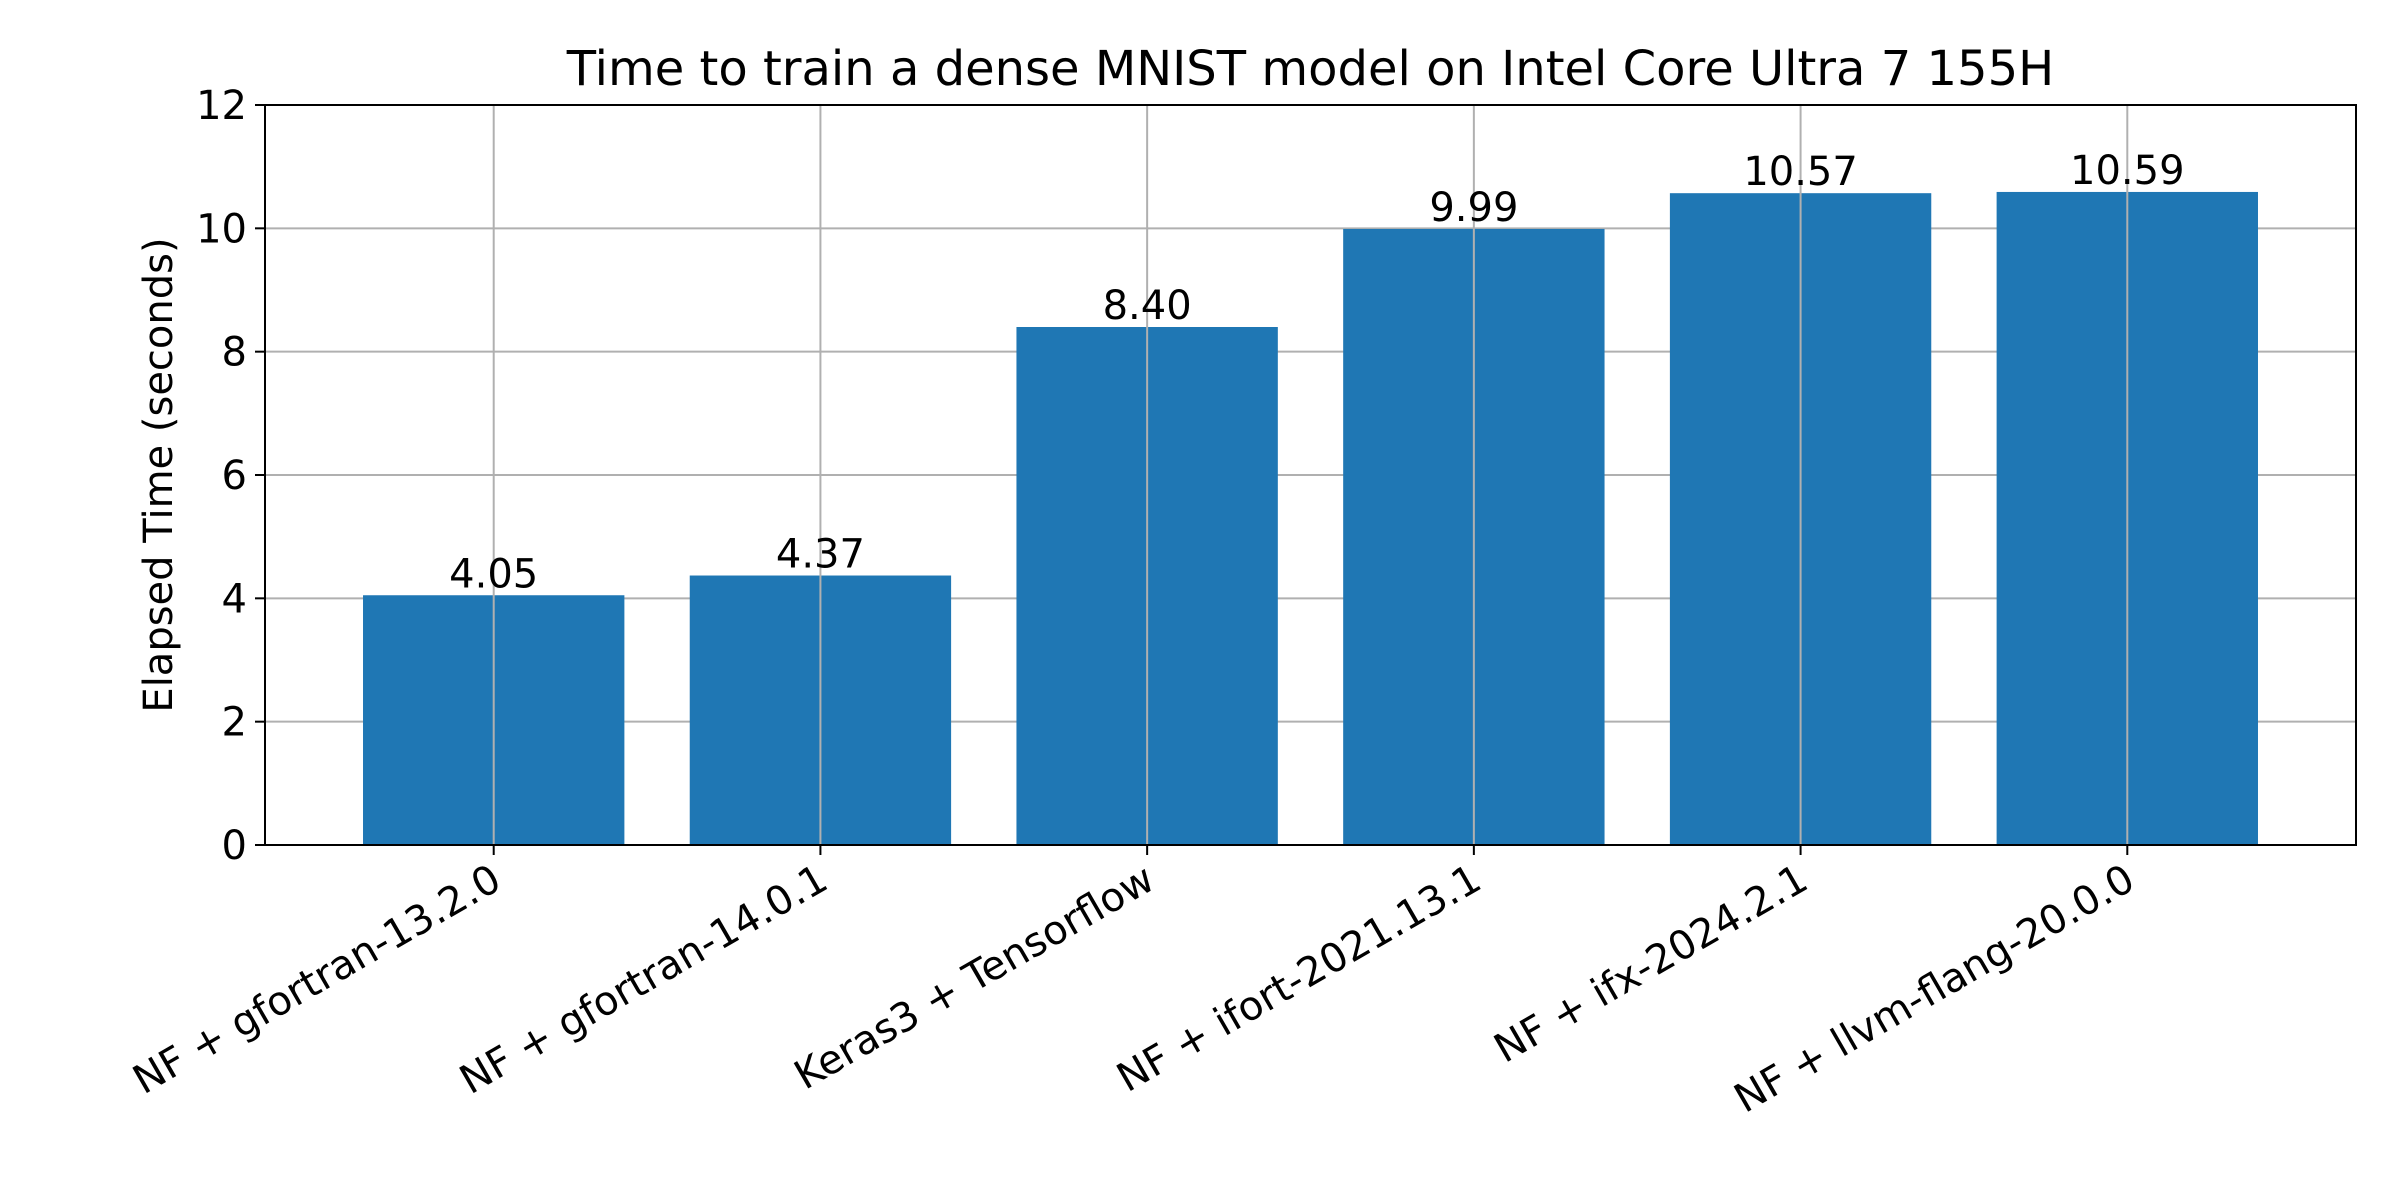  I want to click on data-label: 10.59, so click(2127, 171).